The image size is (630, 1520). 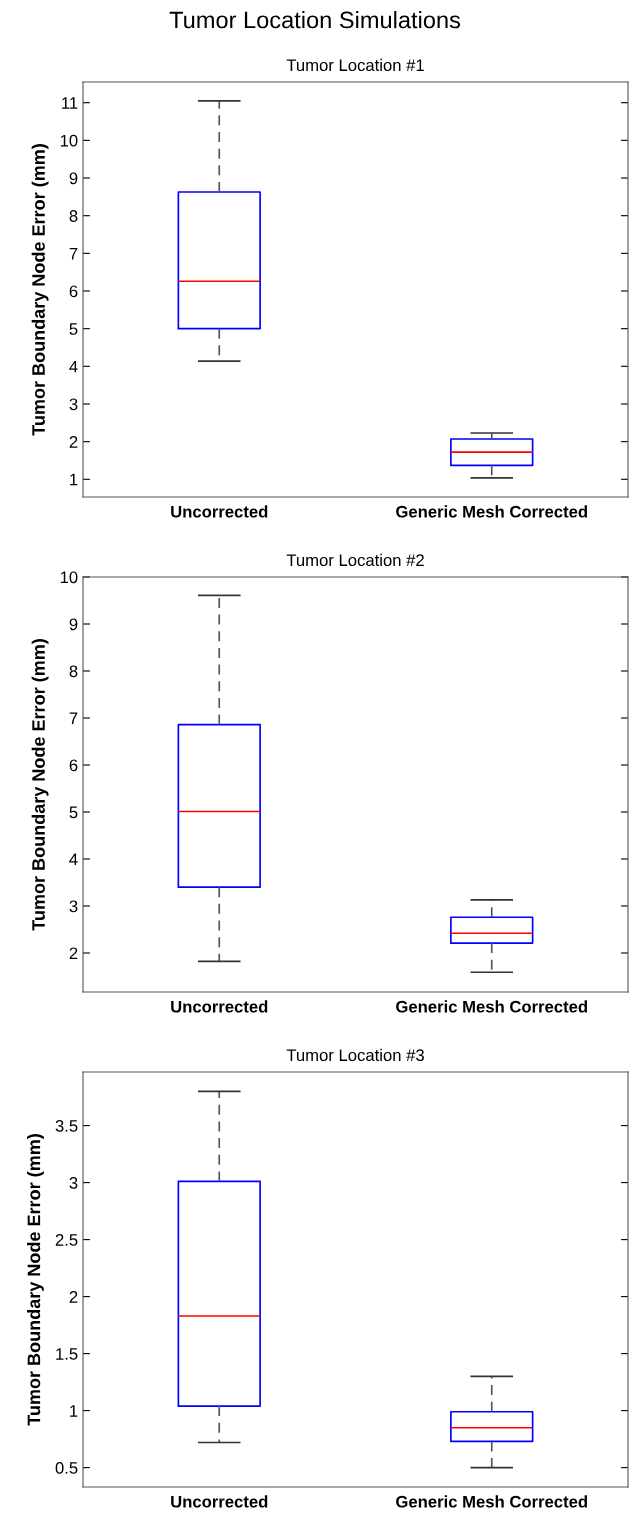 I want to click on y-tick-label: 2.5, so click(x=66, y=1240).